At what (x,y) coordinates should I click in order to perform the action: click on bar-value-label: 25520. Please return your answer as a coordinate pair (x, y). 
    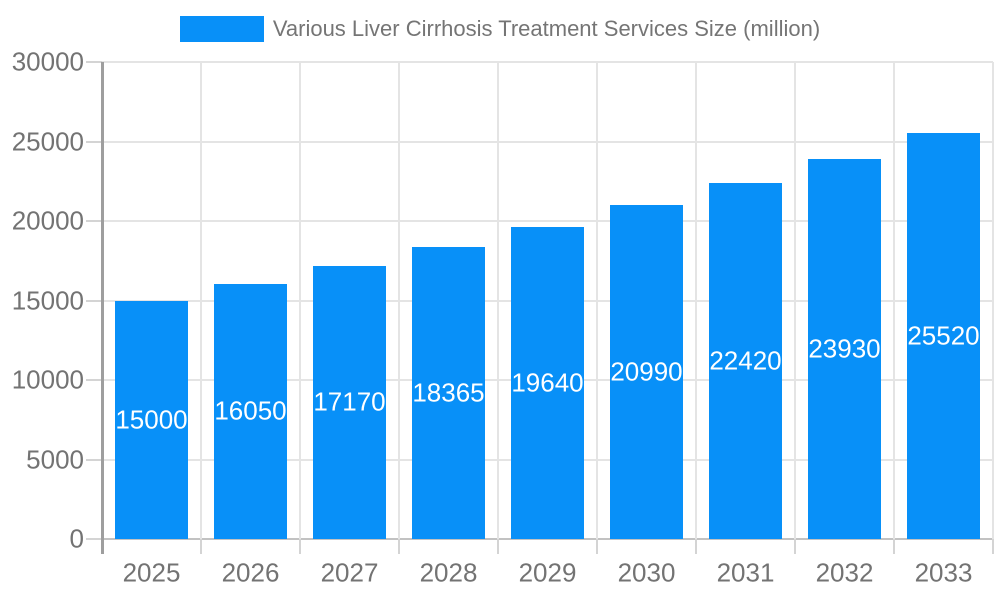
    Looking at the image, I should click on (943, 335).